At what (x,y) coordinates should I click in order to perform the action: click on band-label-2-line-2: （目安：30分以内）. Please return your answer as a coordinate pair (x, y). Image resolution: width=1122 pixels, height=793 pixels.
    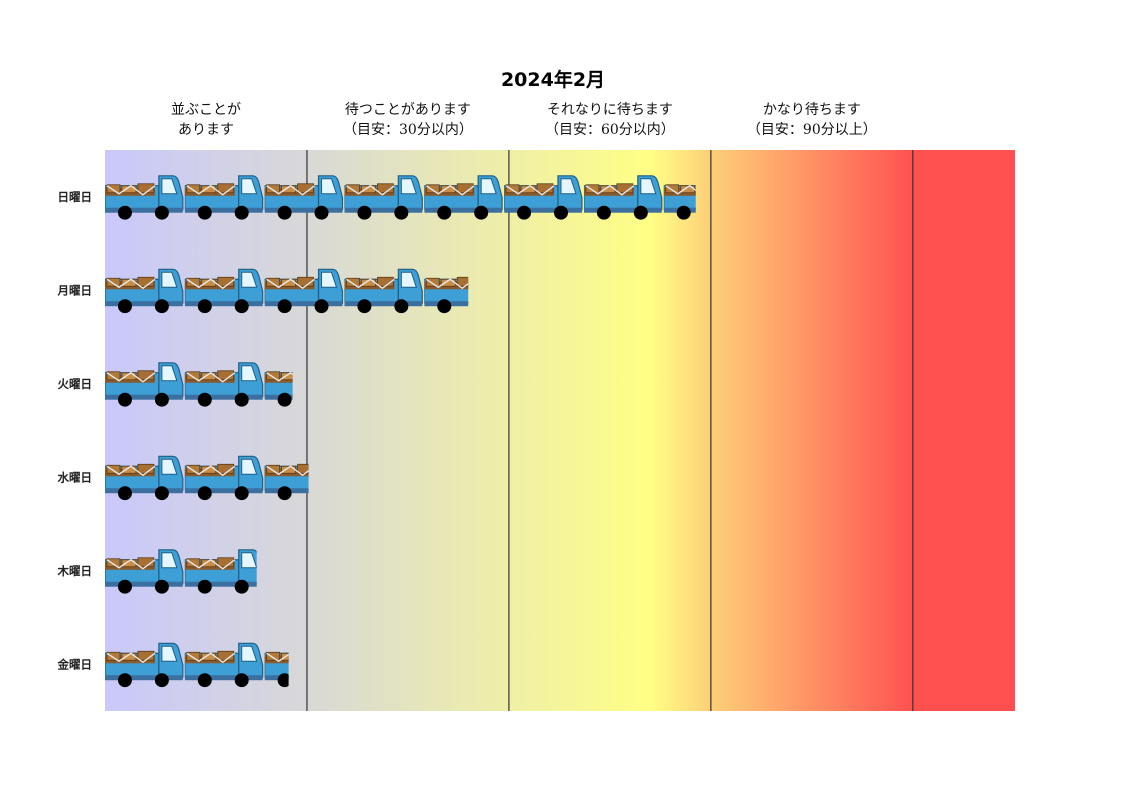
    Looking at the image, I should click on (408, 130).